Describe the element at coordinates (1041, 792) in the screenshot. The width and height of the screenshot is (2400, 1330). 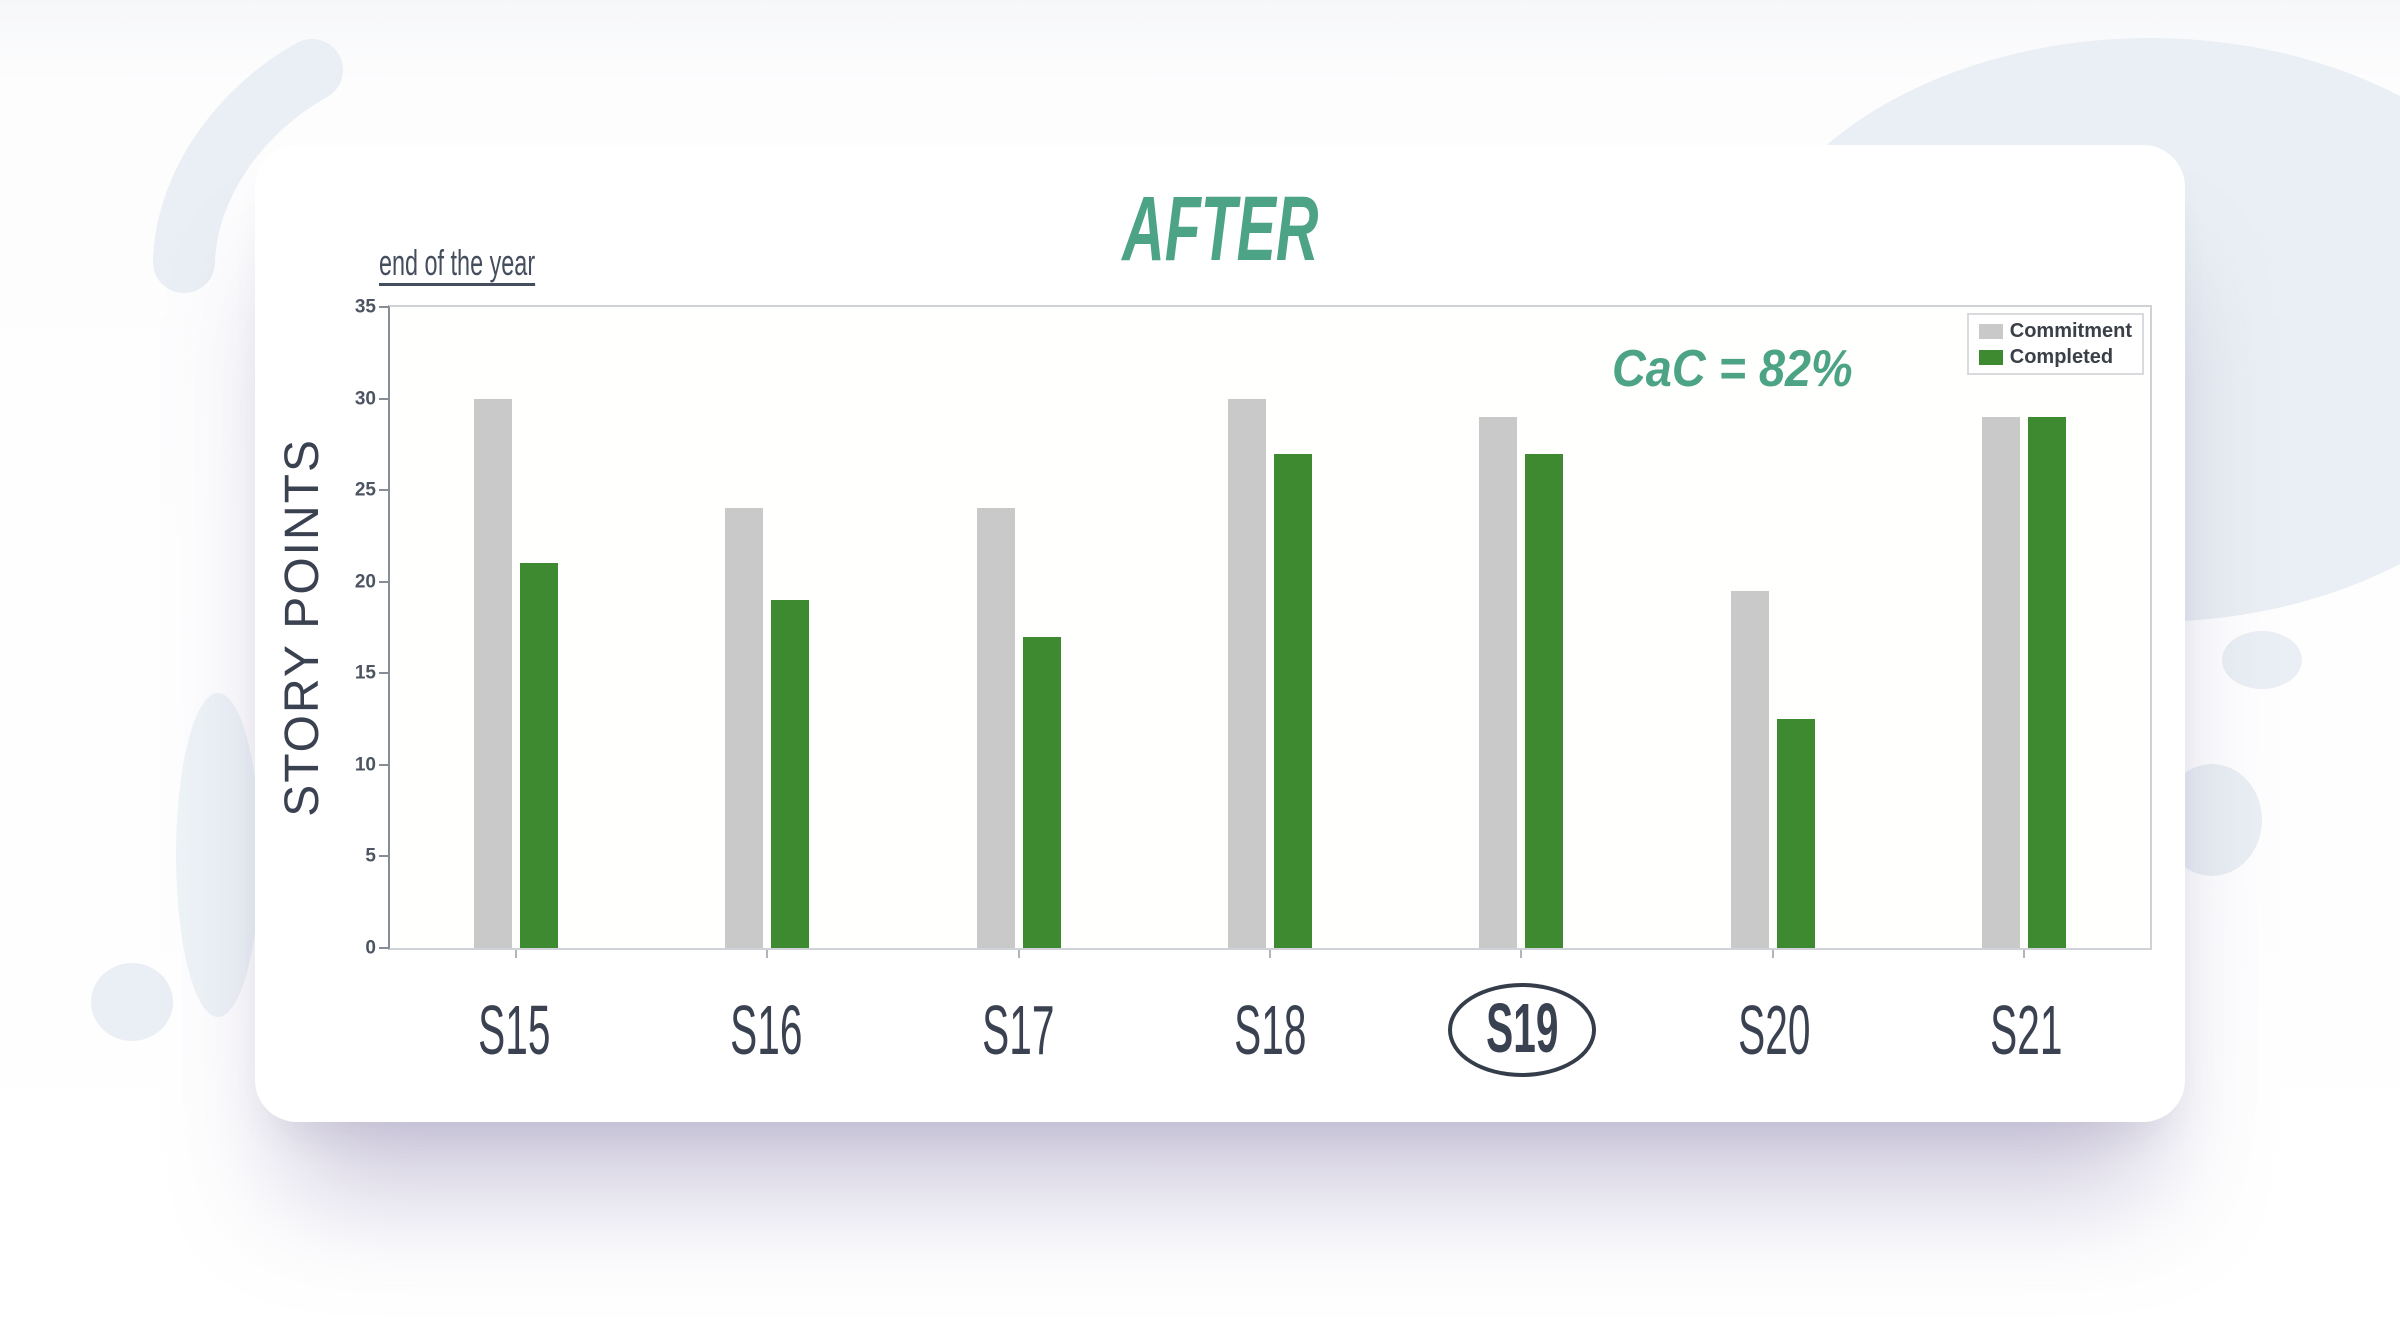
I see `bar-completed-s17` at that location.